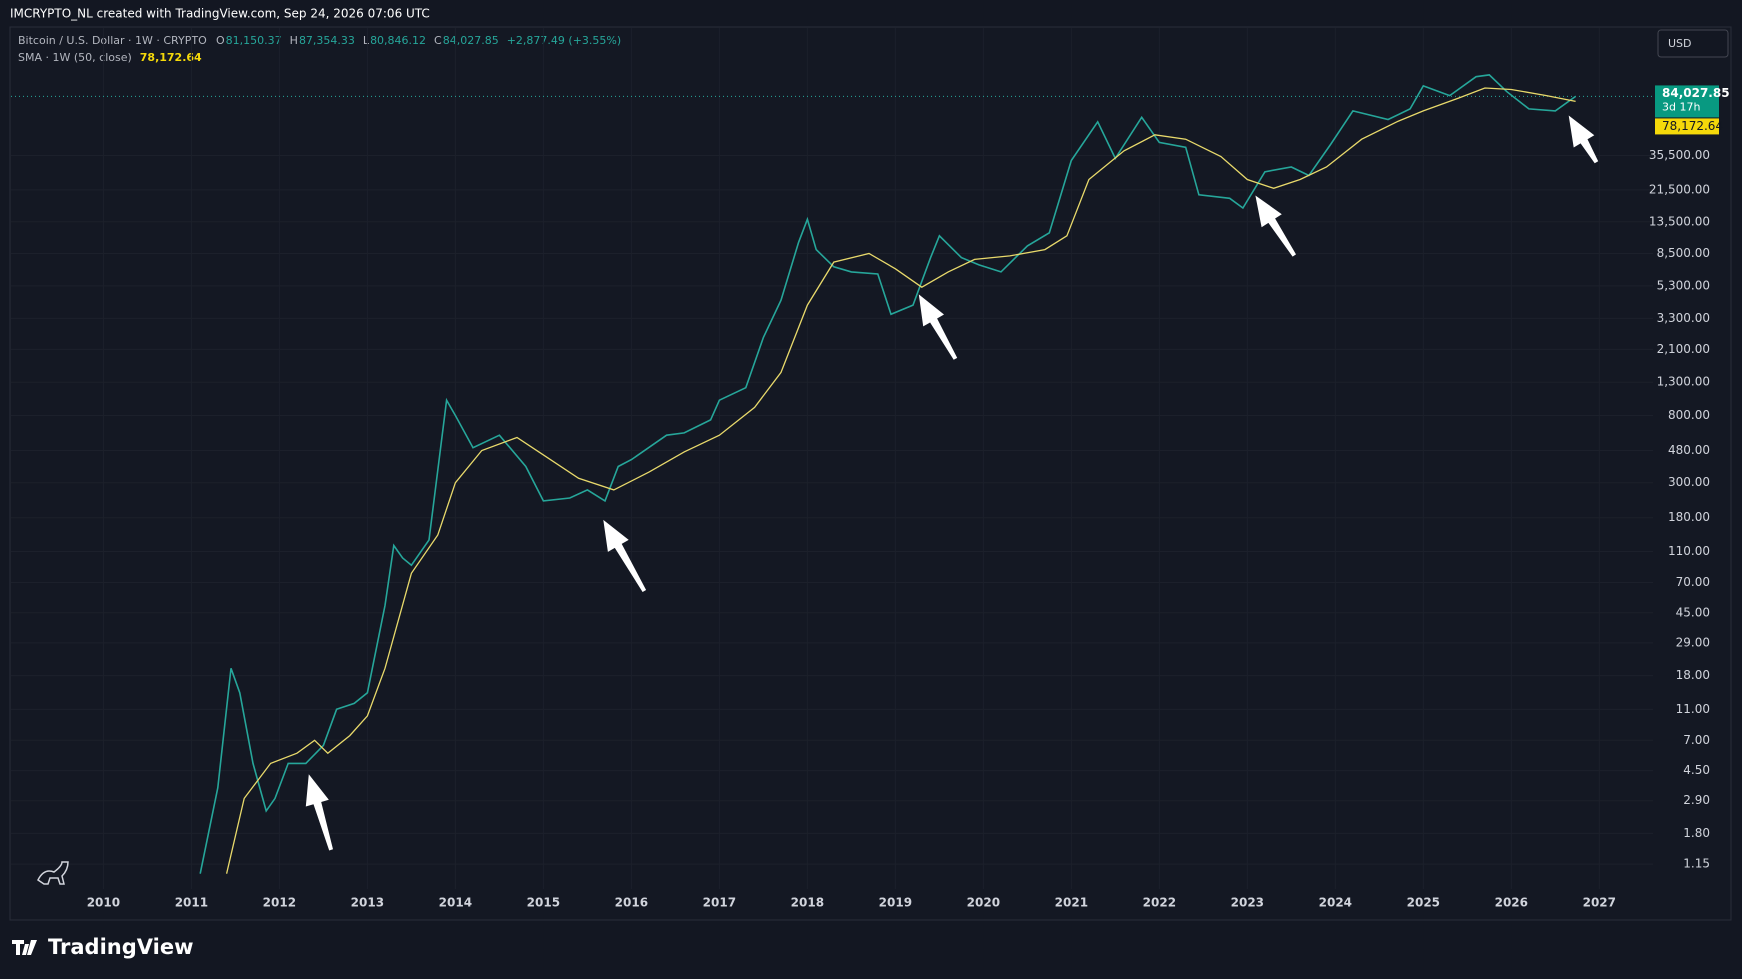 Image resolution: width=1742 pixels, height=979 pixels. What do you see at coordinates (1689, 517) in the screenshot?
I see `y-tick-label: 180.00` at bounding box center [1689, 517].